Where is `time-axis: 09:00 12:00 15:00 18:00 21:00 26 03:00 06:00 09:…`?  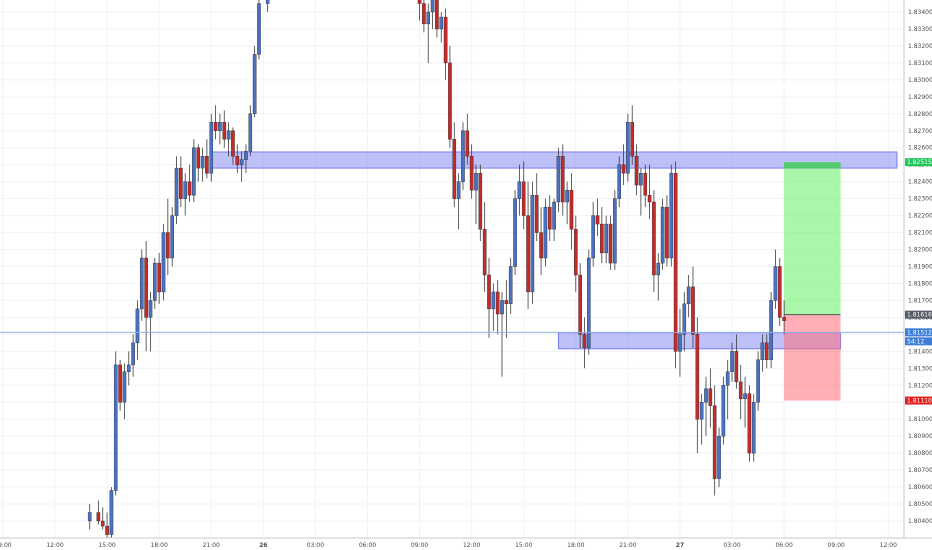 time-axis: 09:00 12:00 15:00 18:00 21:00 26 03:00 06:00 09:… is located at coordinates (448, 545).